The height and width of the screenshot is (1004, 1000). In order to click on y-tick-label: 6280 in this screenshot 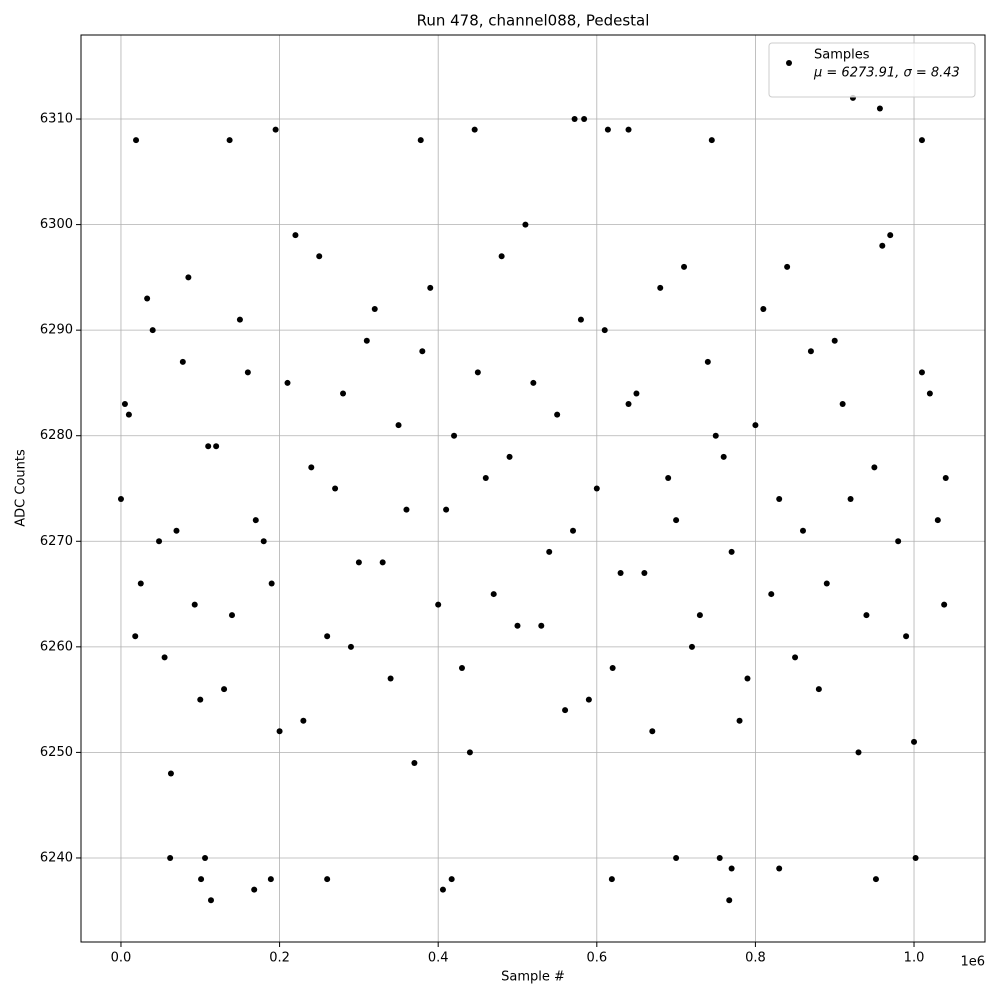, I will do `click(56, 435)`.